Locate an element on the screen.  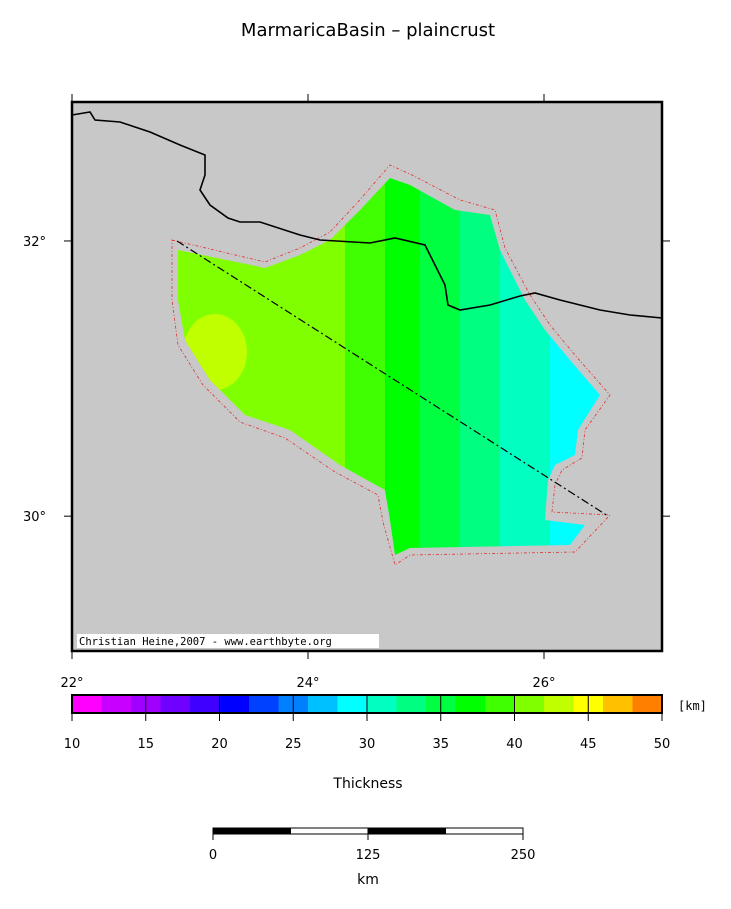
colorbar-tick-label: 35 is located at coordinates (440, 744).